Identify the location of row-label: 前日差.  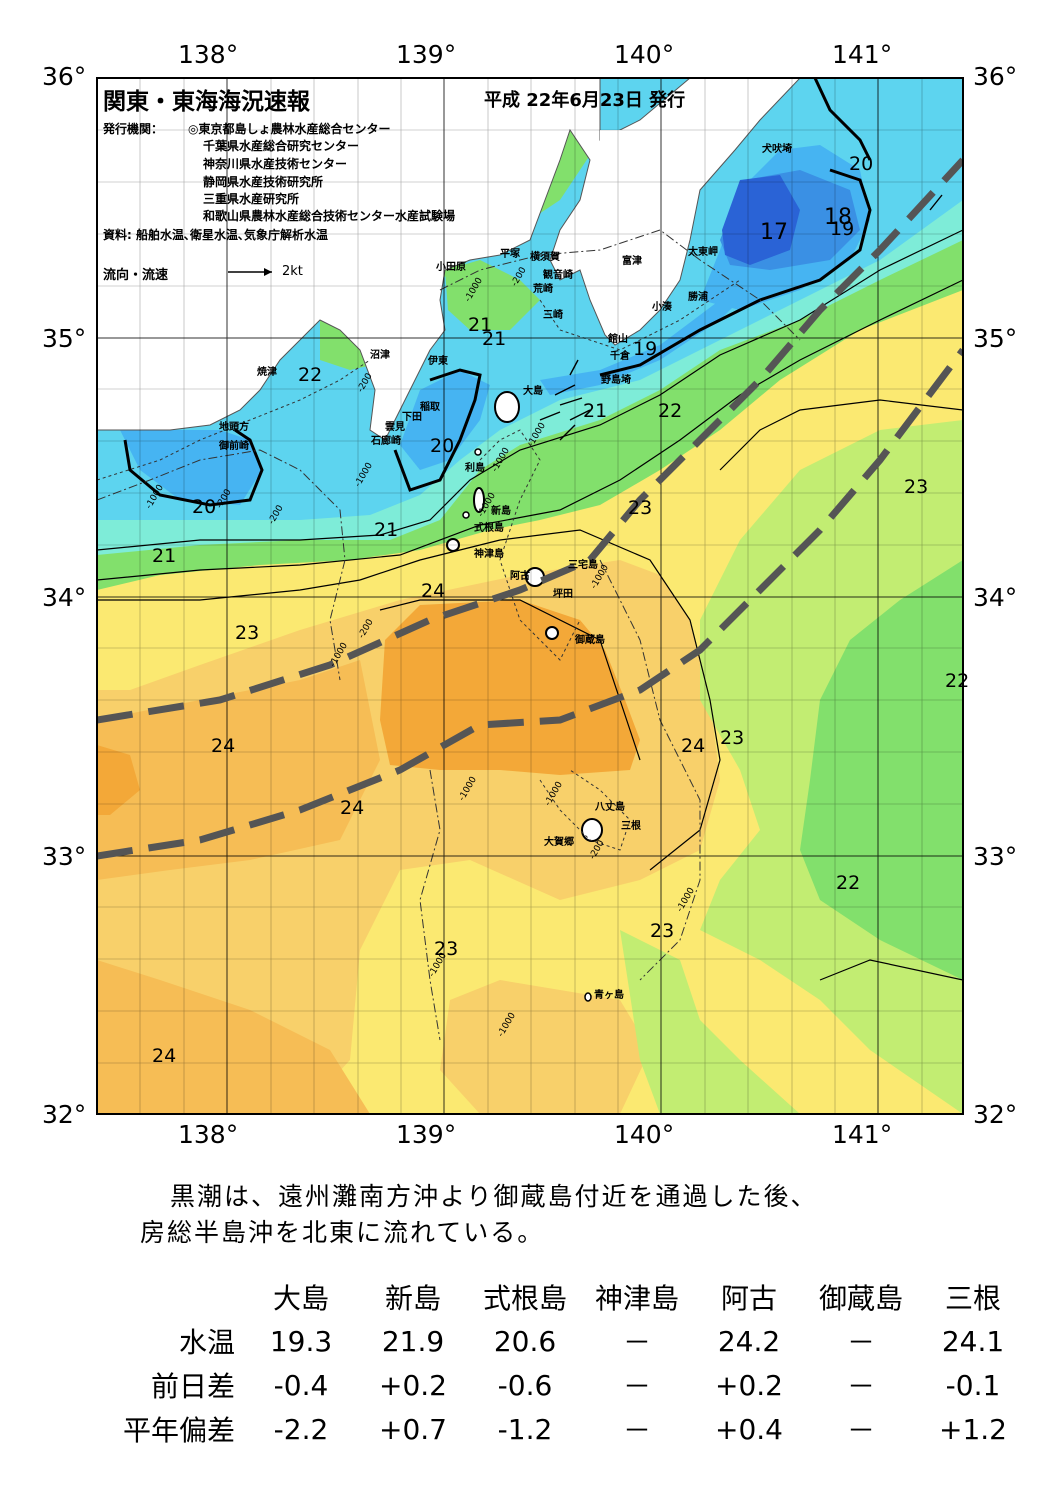
(192, 1386).